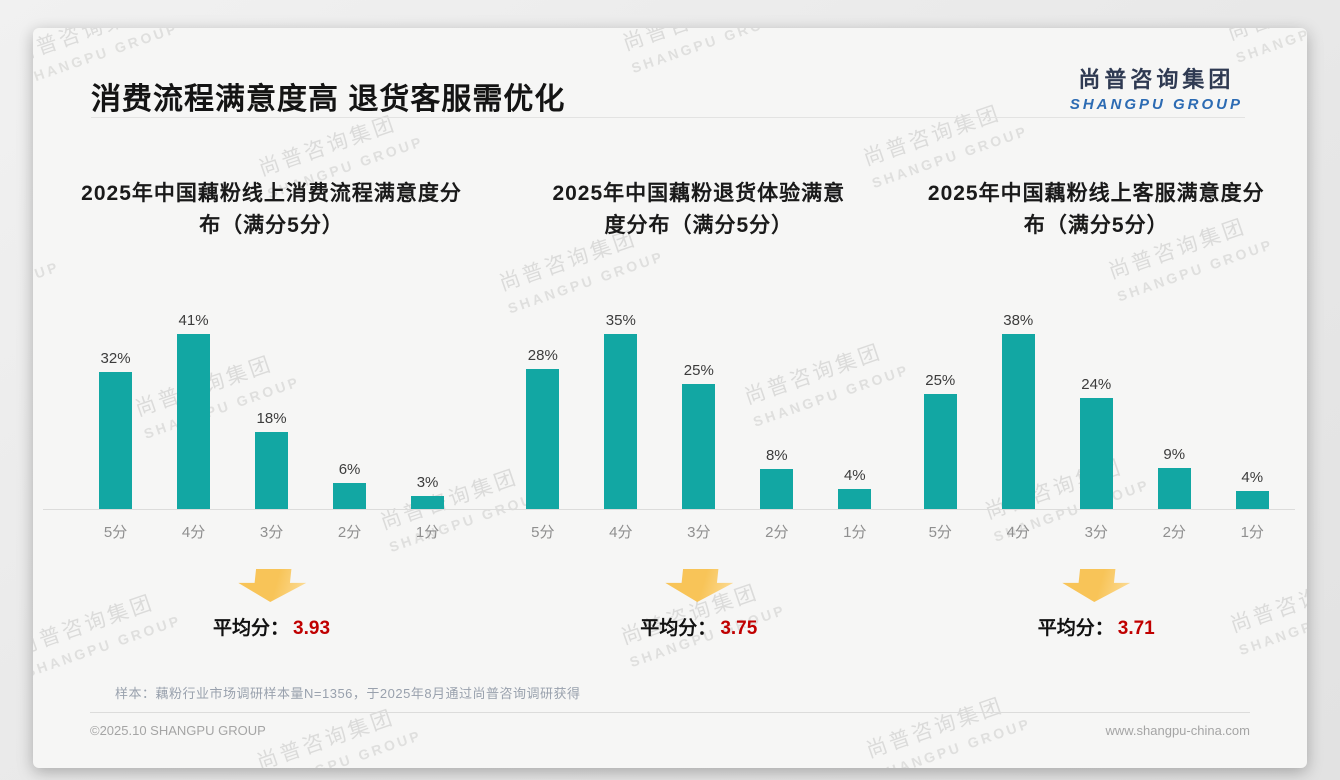 The height and width of the screenshot is (780, 1340). What do you see at coordinates (620, 320) in the screenshot?
I see `bar-value-label: 35%` at bounding box center [620, 320].